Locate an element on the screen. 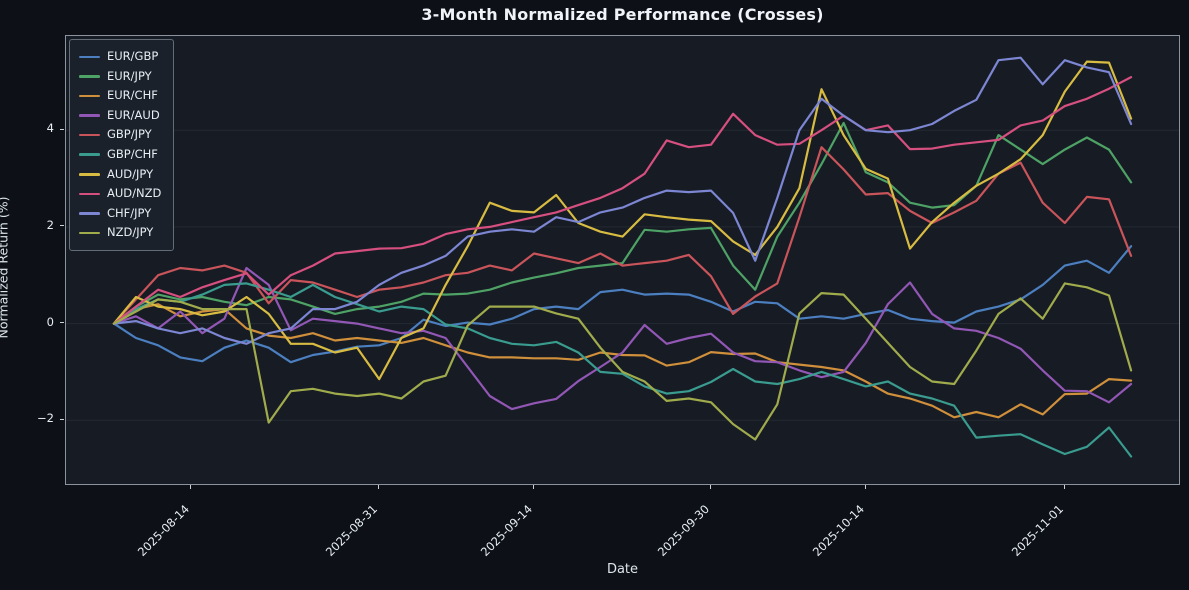  legend-item-AUD-NZD: AUD/NZD is located at coordinates (120, 194).